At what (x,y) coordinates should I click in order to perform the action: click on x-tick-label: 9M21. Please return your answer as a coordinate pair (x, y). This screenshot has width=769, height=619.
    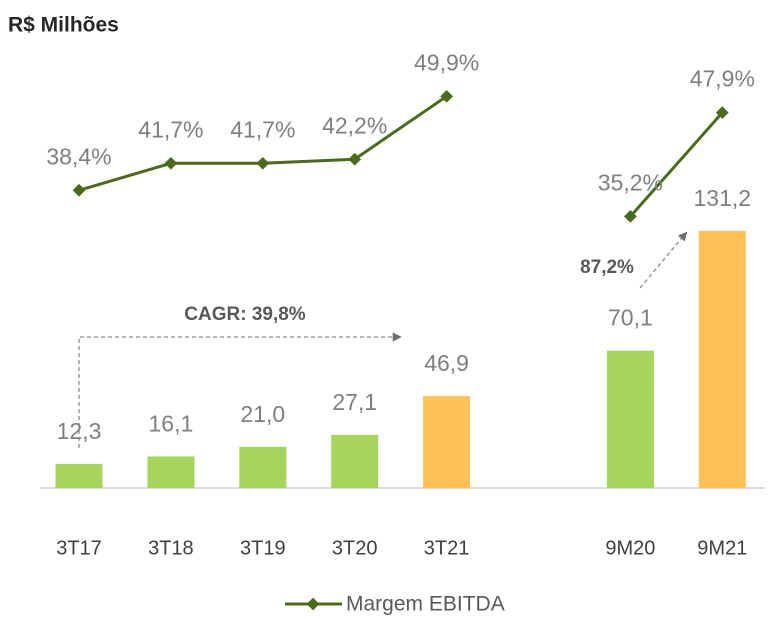
    Looking at the image, I should click on (722, 548).